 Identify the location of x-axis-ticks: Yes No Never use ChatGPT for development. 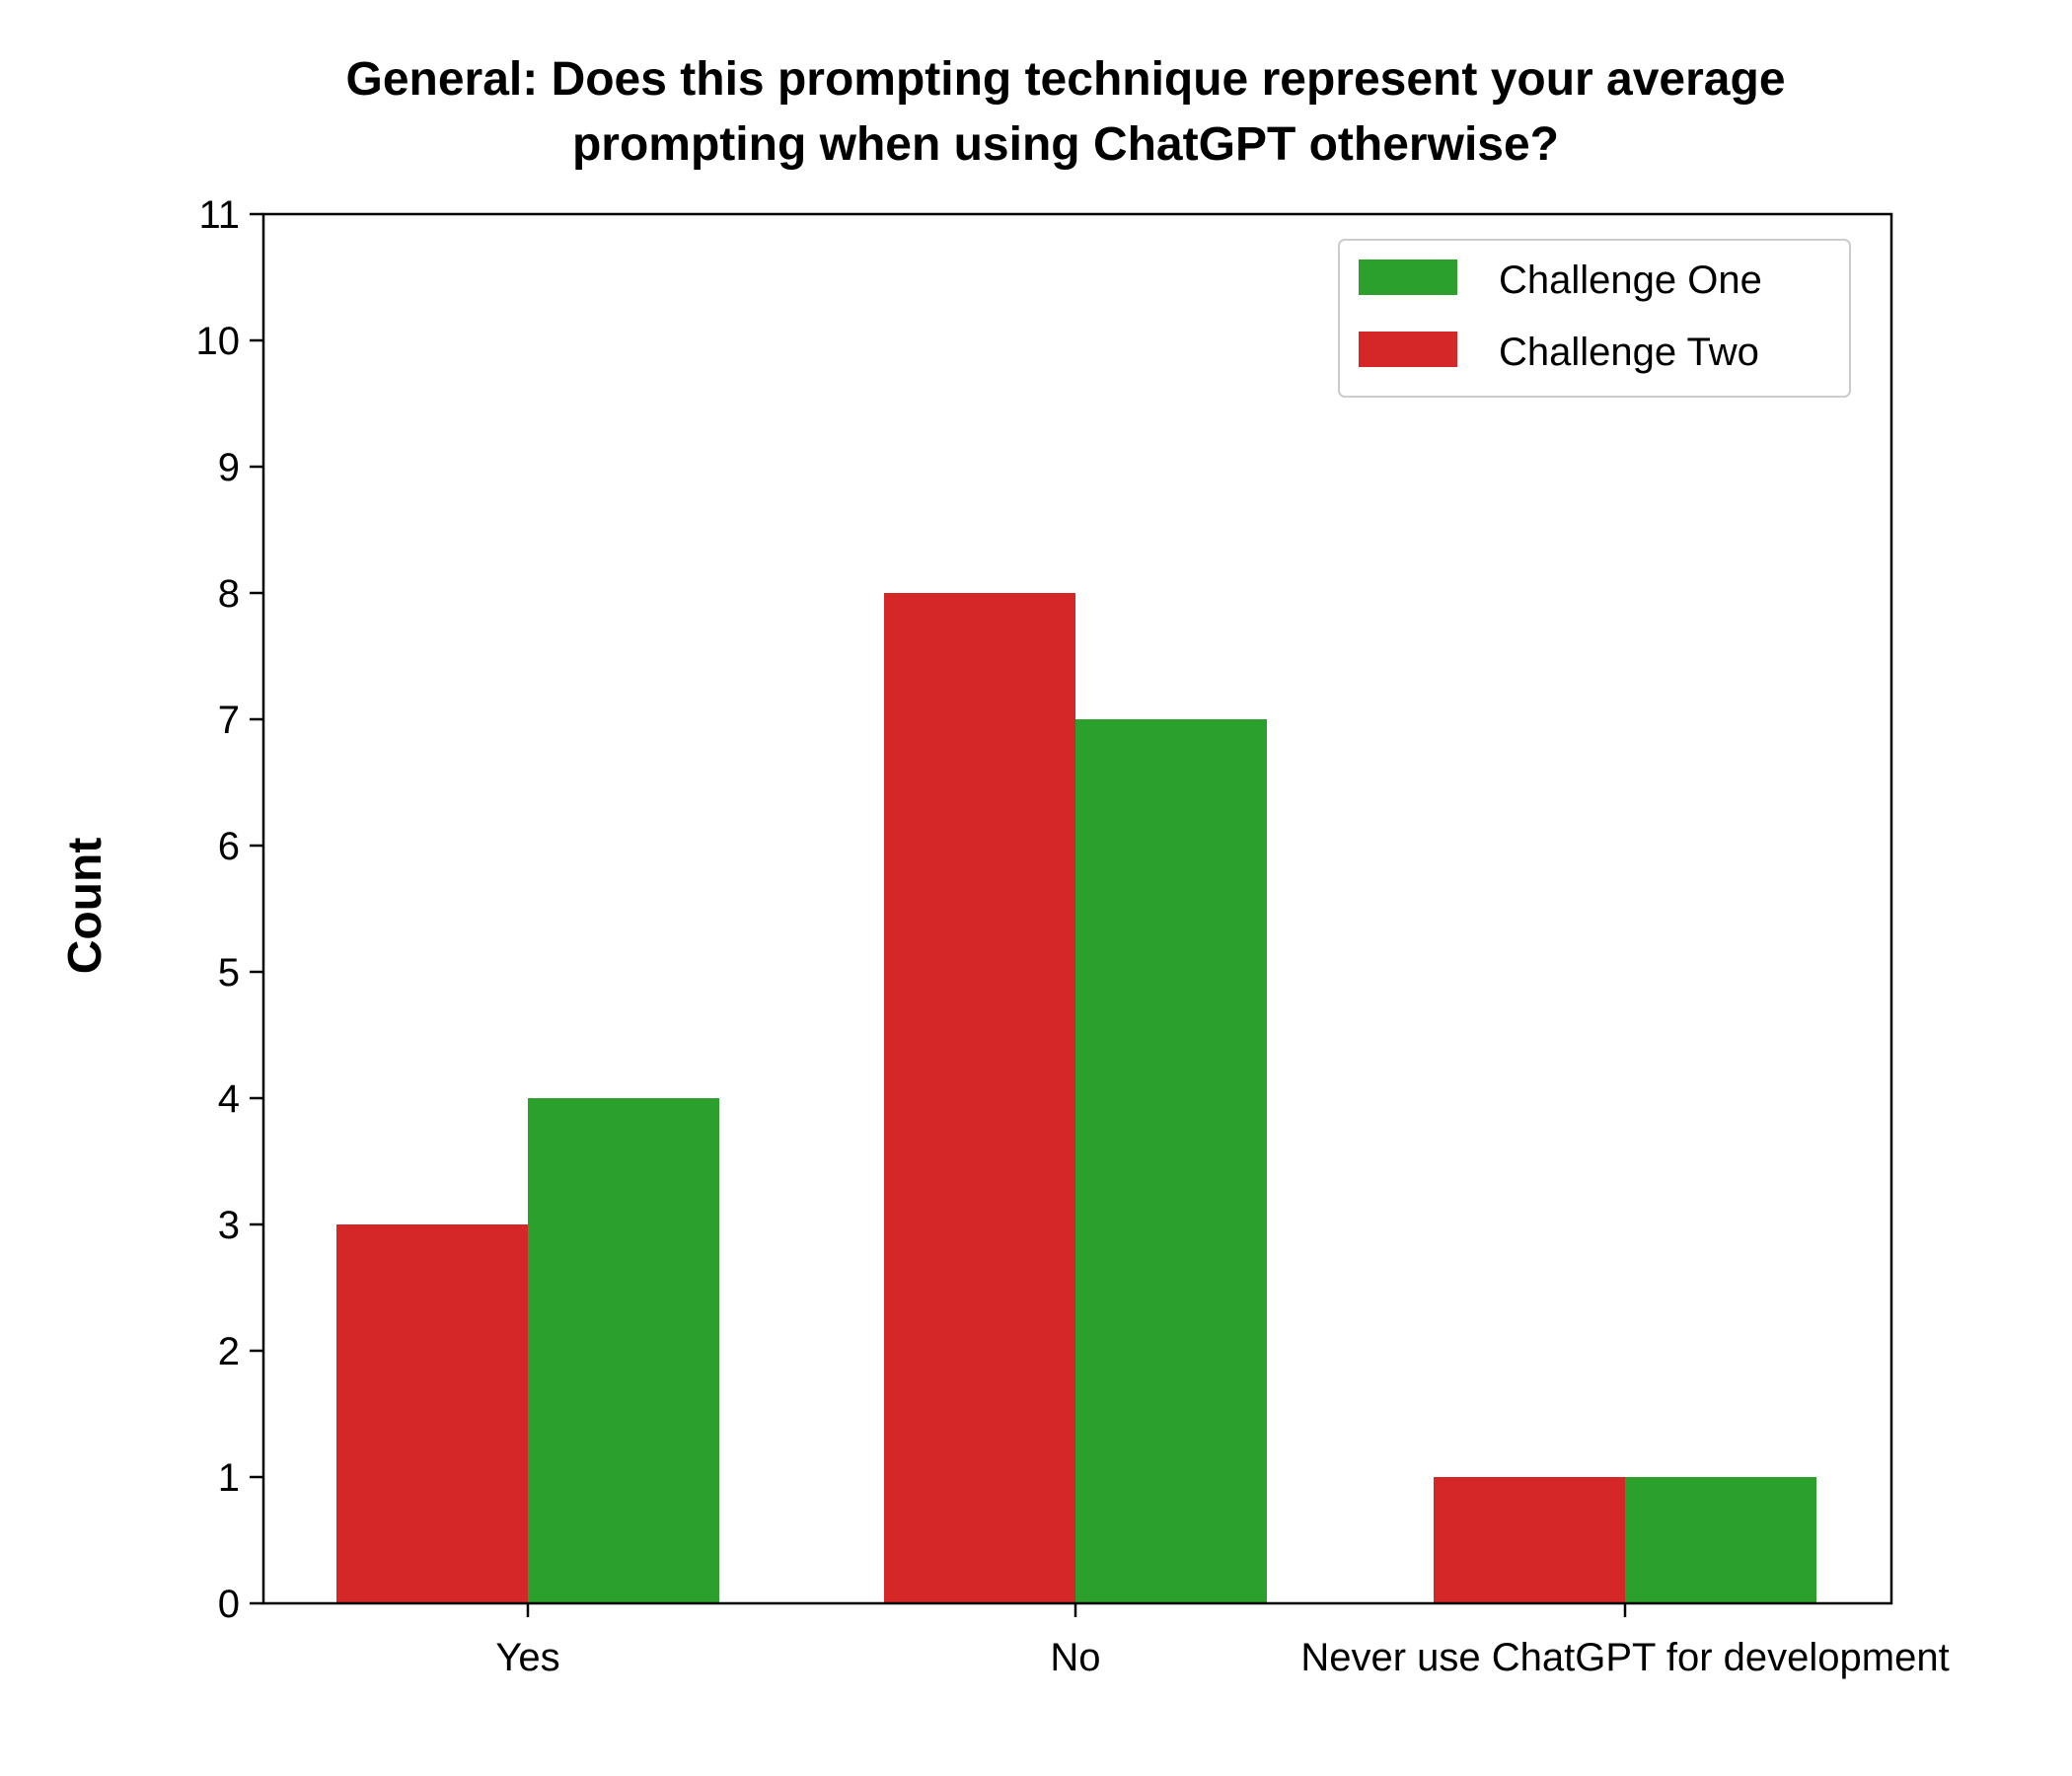
(1223, 1641).